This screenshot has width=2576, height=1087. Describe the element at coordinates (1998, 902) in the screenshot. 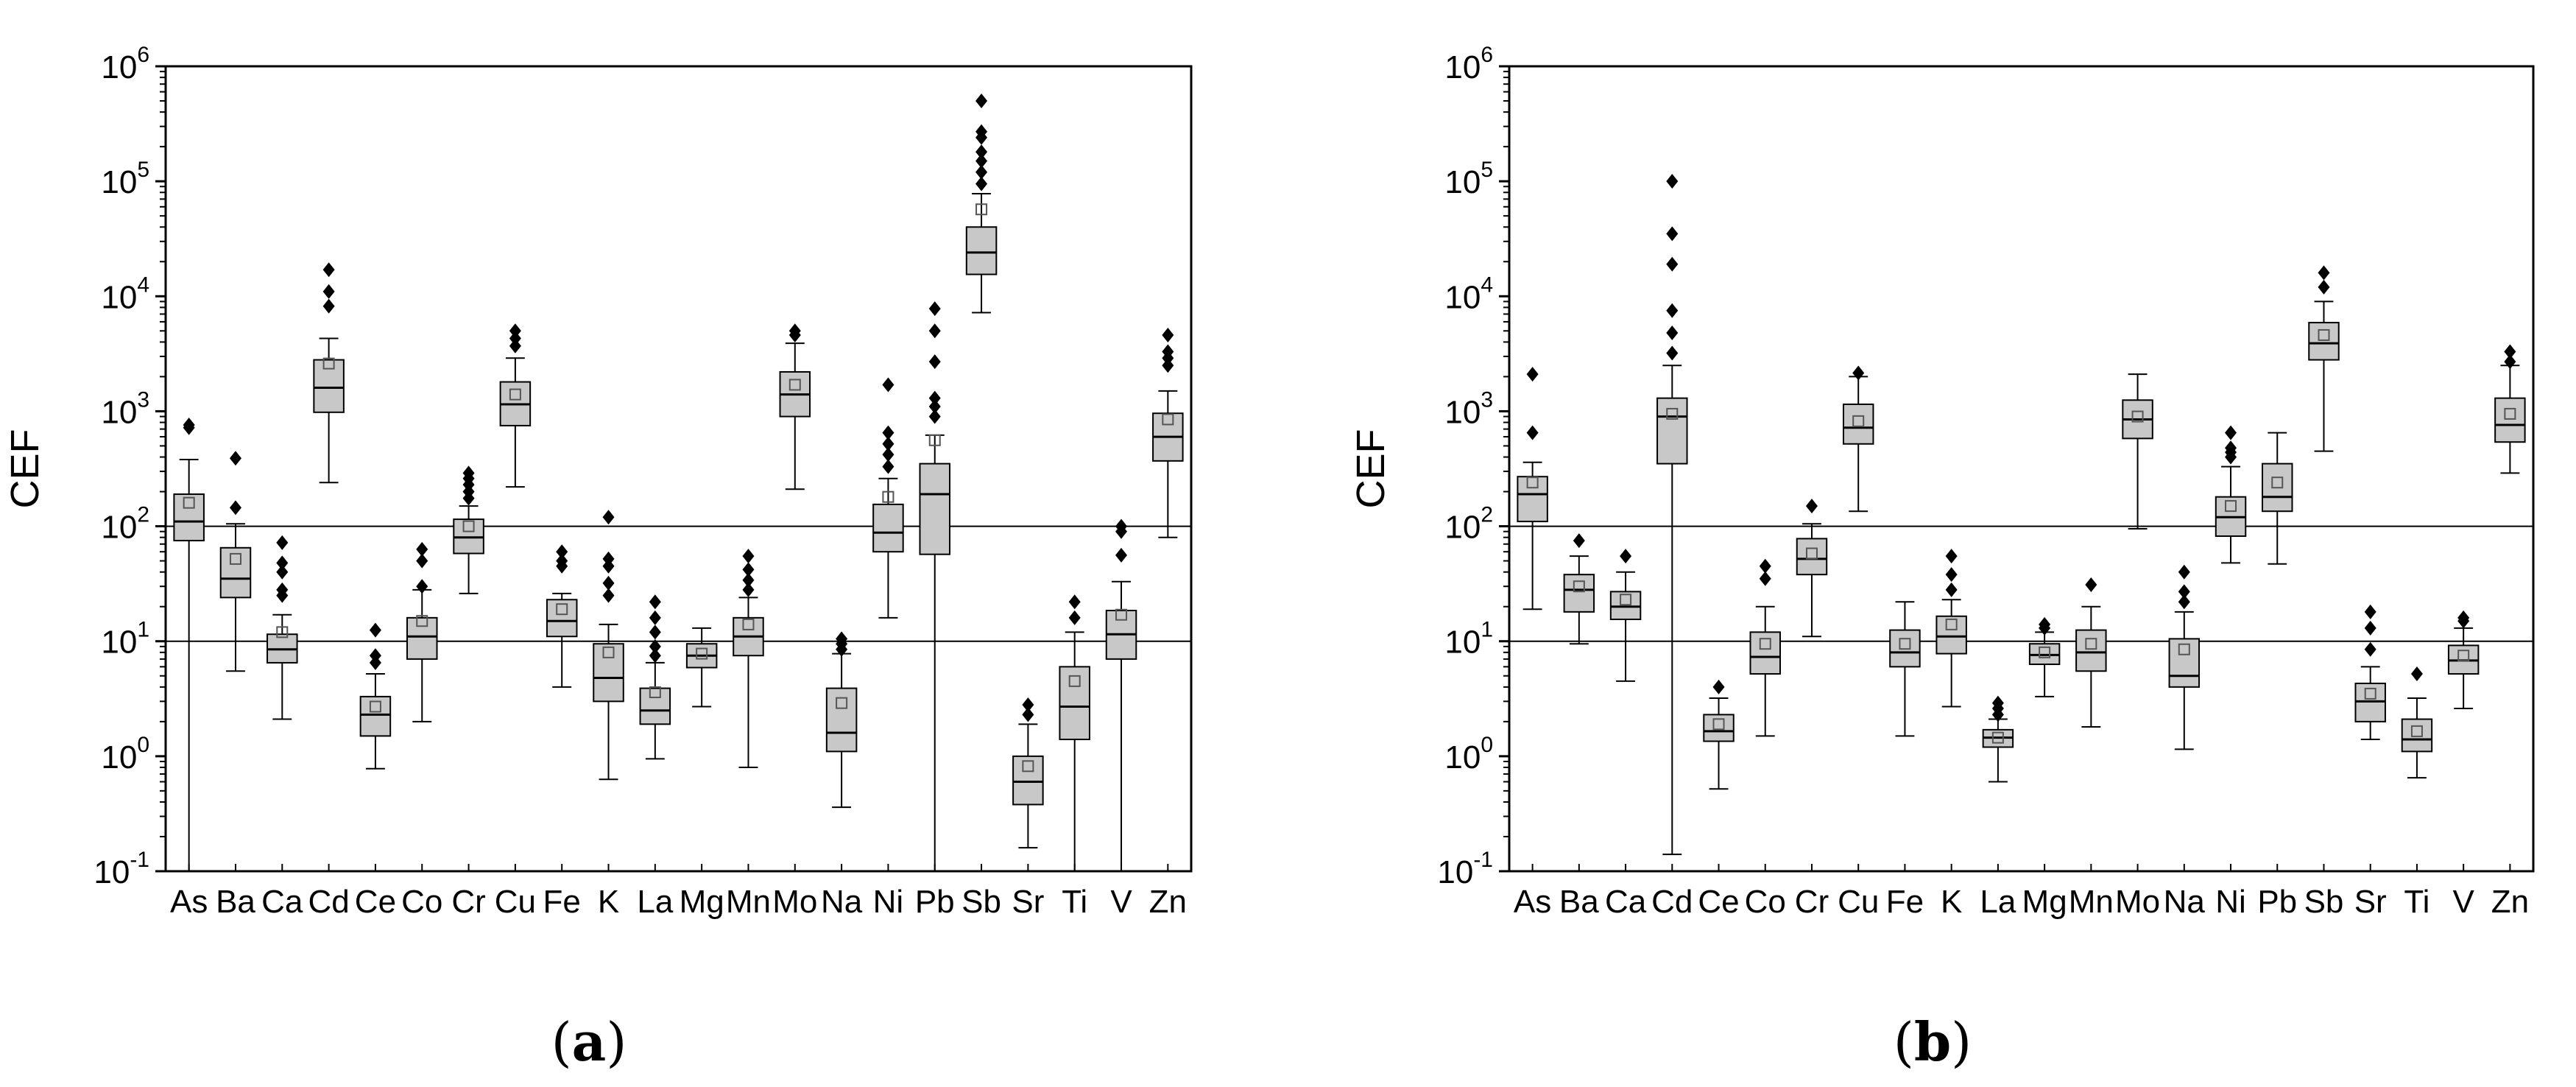

I see `x-tick-label: La` at that location.